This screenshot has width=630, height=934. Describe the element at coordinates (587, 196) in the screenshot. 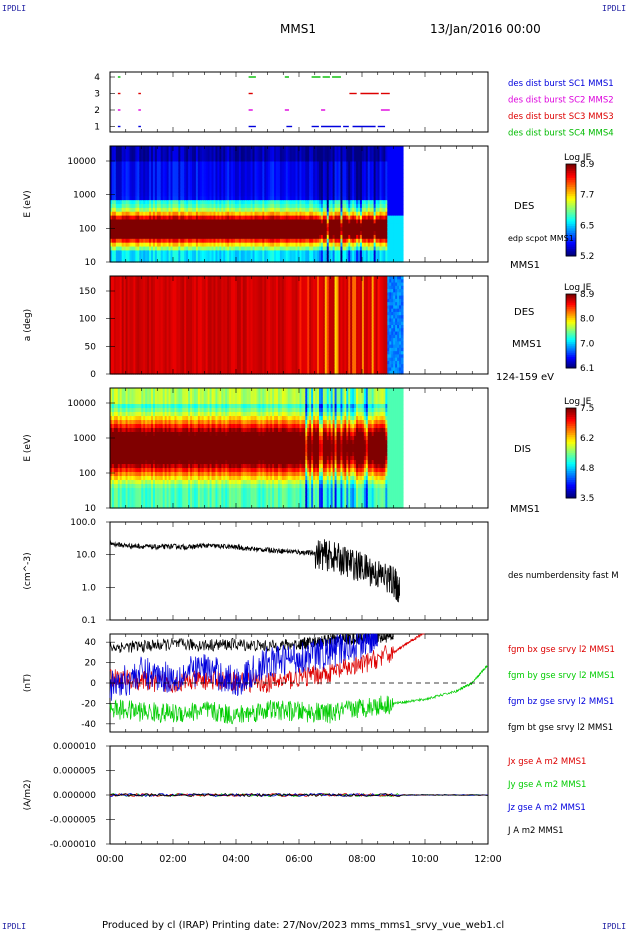

I see `colorbar-tick-label: 7.7` at that location.